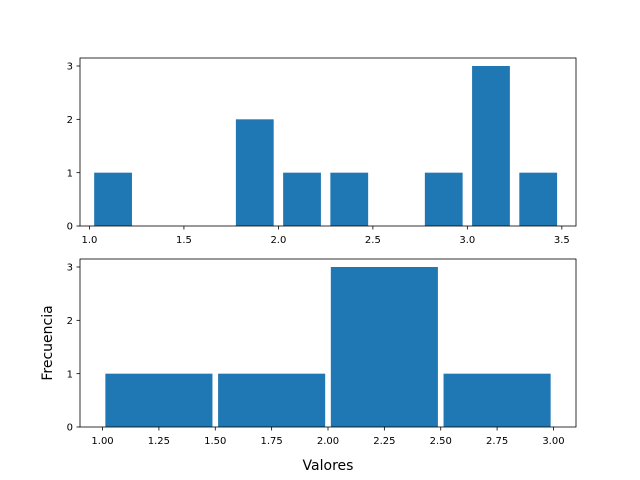 This screenshot has height=480, width=640. What do you see at coordinates (159, 441) in the screenshot?
I see `bottom-histogram-x-tick-label: 1.25` at bounding box center [159, 441].